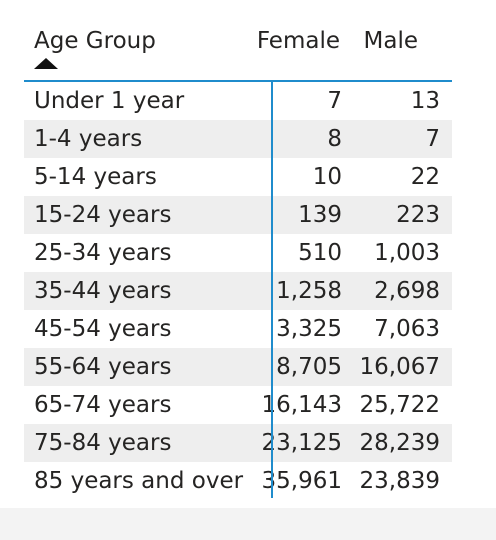  Describe the element at coordinates (334, 101) in the screenshot. I see `female-cell: 7` at that location.